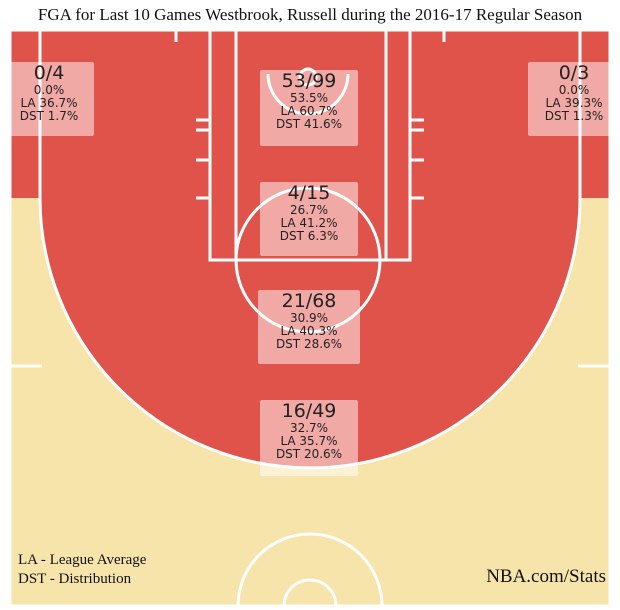 The width and height of the screenshot is (620, 610). I want to click on league-average: LA 35.7%, so click(309, 441).